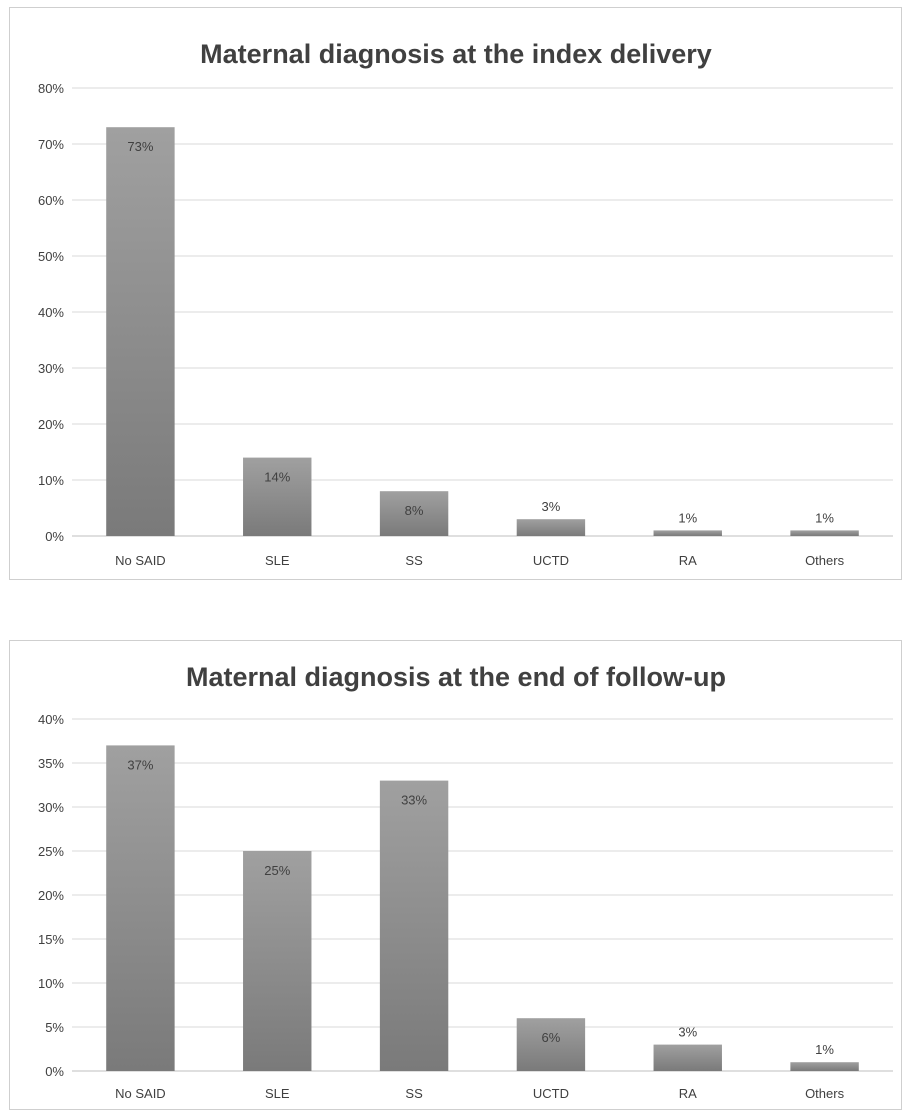  What do you see at coordinates (51, 939) in the screenshot?
I see `y-tick-label: 15%` at bounding box center [51, 939].